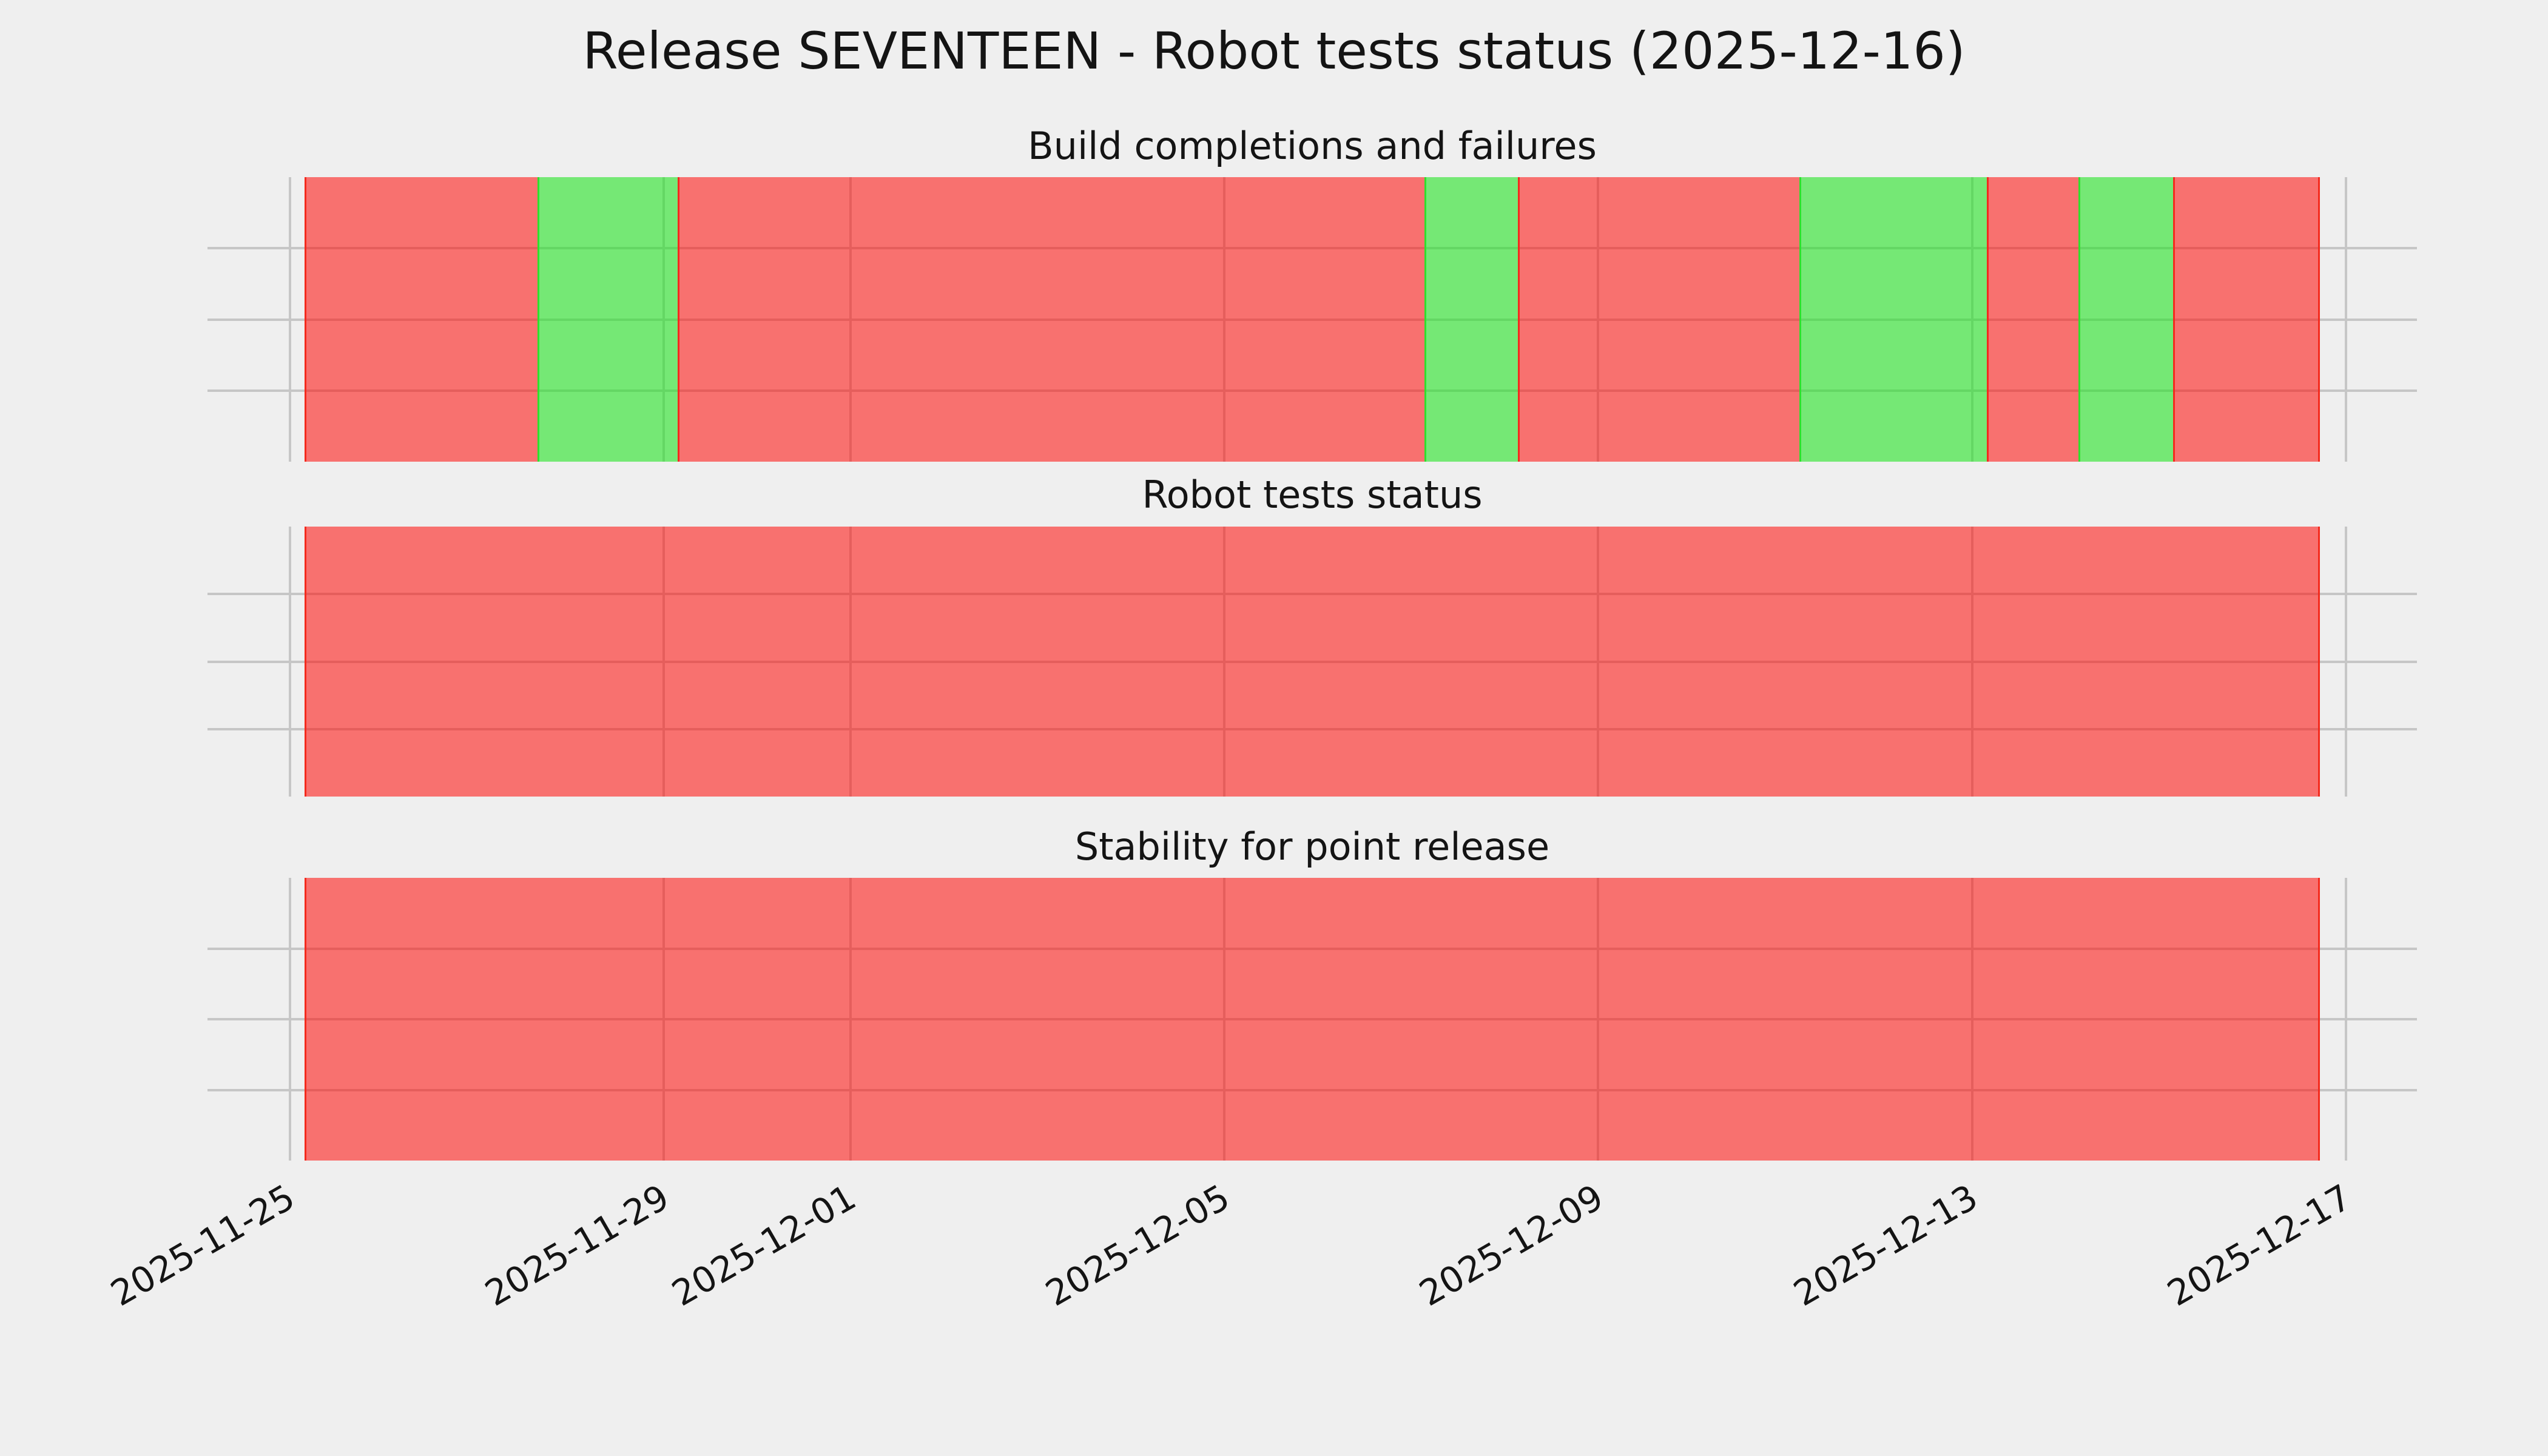 The width and height of the screenshot is (2548, 1456). Describe the element at coordinates (1885, 1245) in the screenshot. I see `x-tick-label: 2025-12-13` at that location.